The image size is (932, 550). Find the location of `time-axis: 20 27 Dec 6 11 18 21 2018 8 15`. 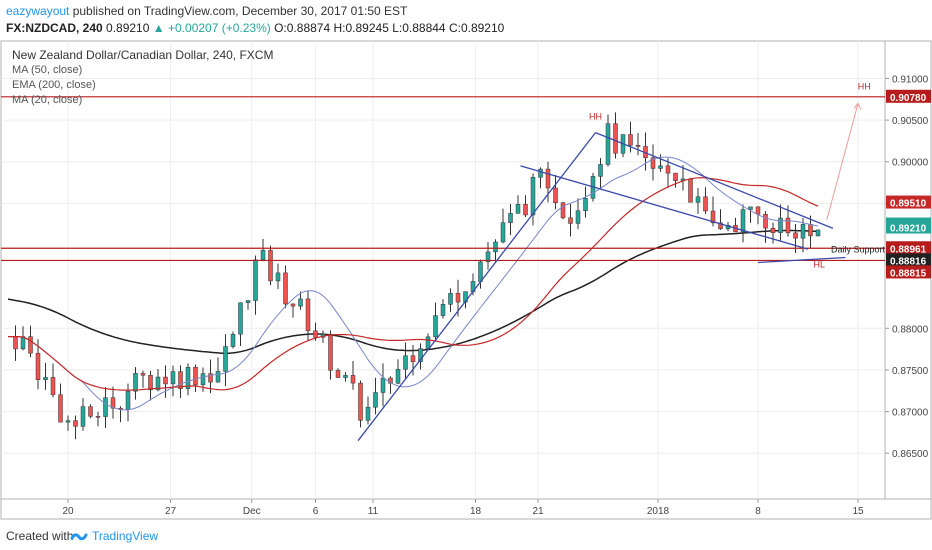

time-axis: 20 27 Dec 6 11 18 21 2018 8 15 is located at coordinates (463, 508).